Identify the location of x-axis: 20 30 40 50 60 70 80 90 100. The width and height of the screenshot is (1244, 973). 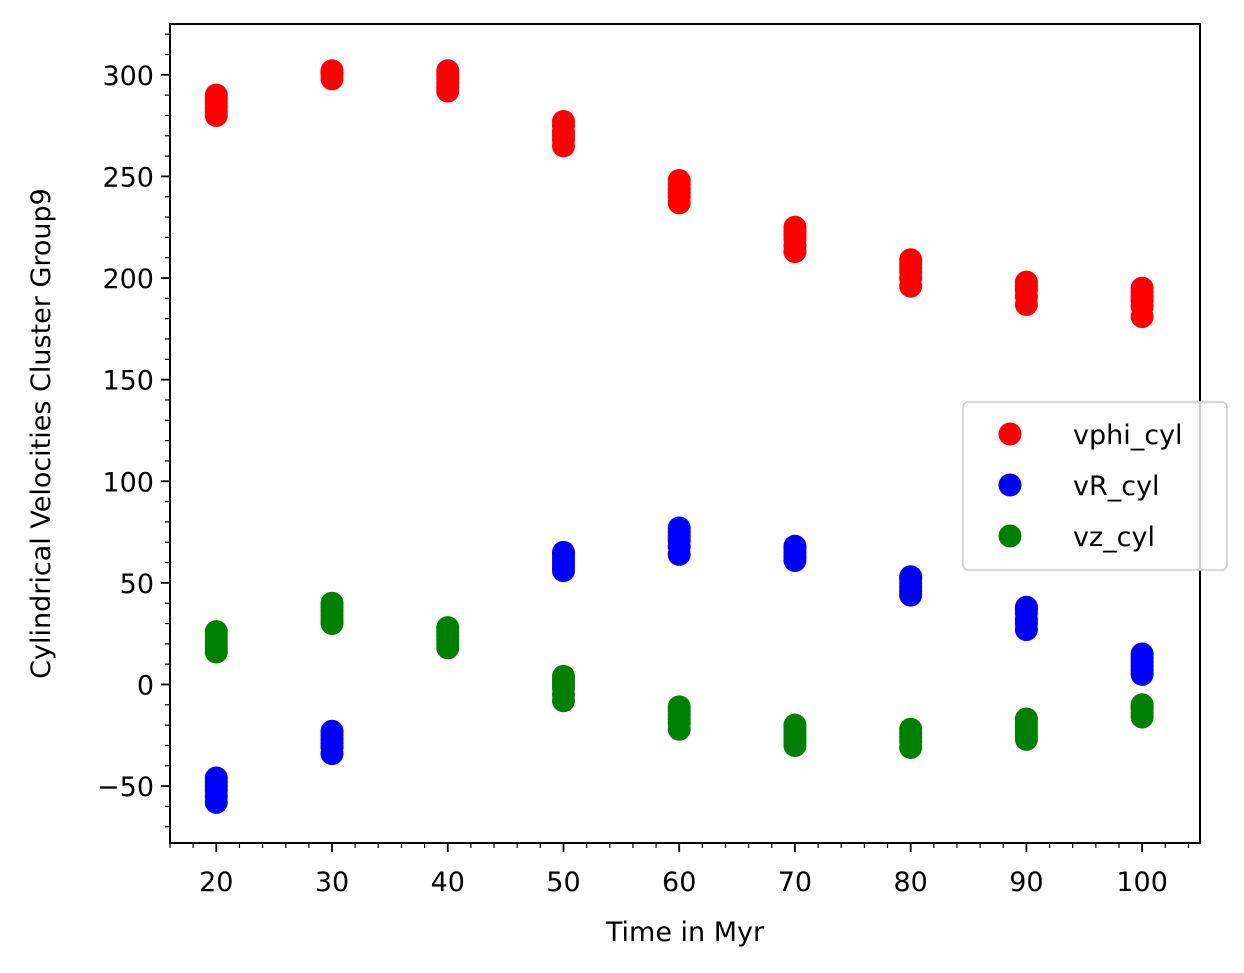
(679, 870).